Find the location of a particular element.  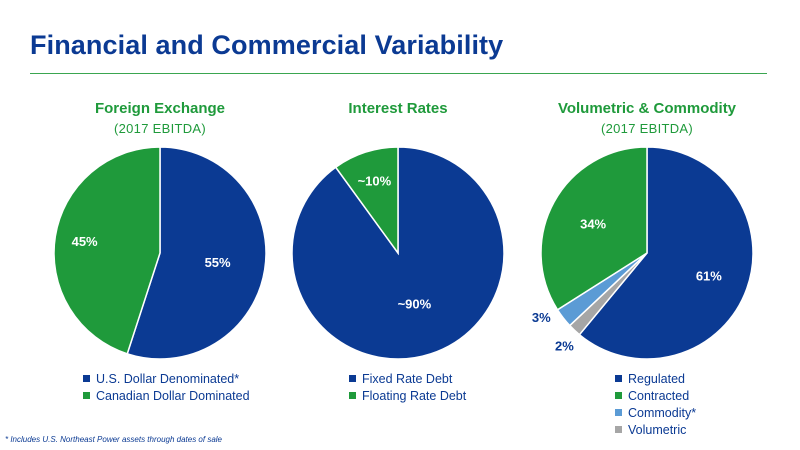

legend-item-contracted: Contracted is located at coordinates (655, 395).